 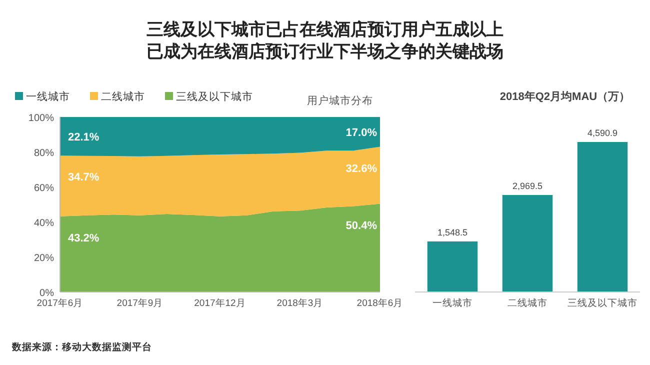 What do you see at coordinates (602, 133) in the screenshot?
I see `data-label: 4,590.9` at bounding box center [602, 133].